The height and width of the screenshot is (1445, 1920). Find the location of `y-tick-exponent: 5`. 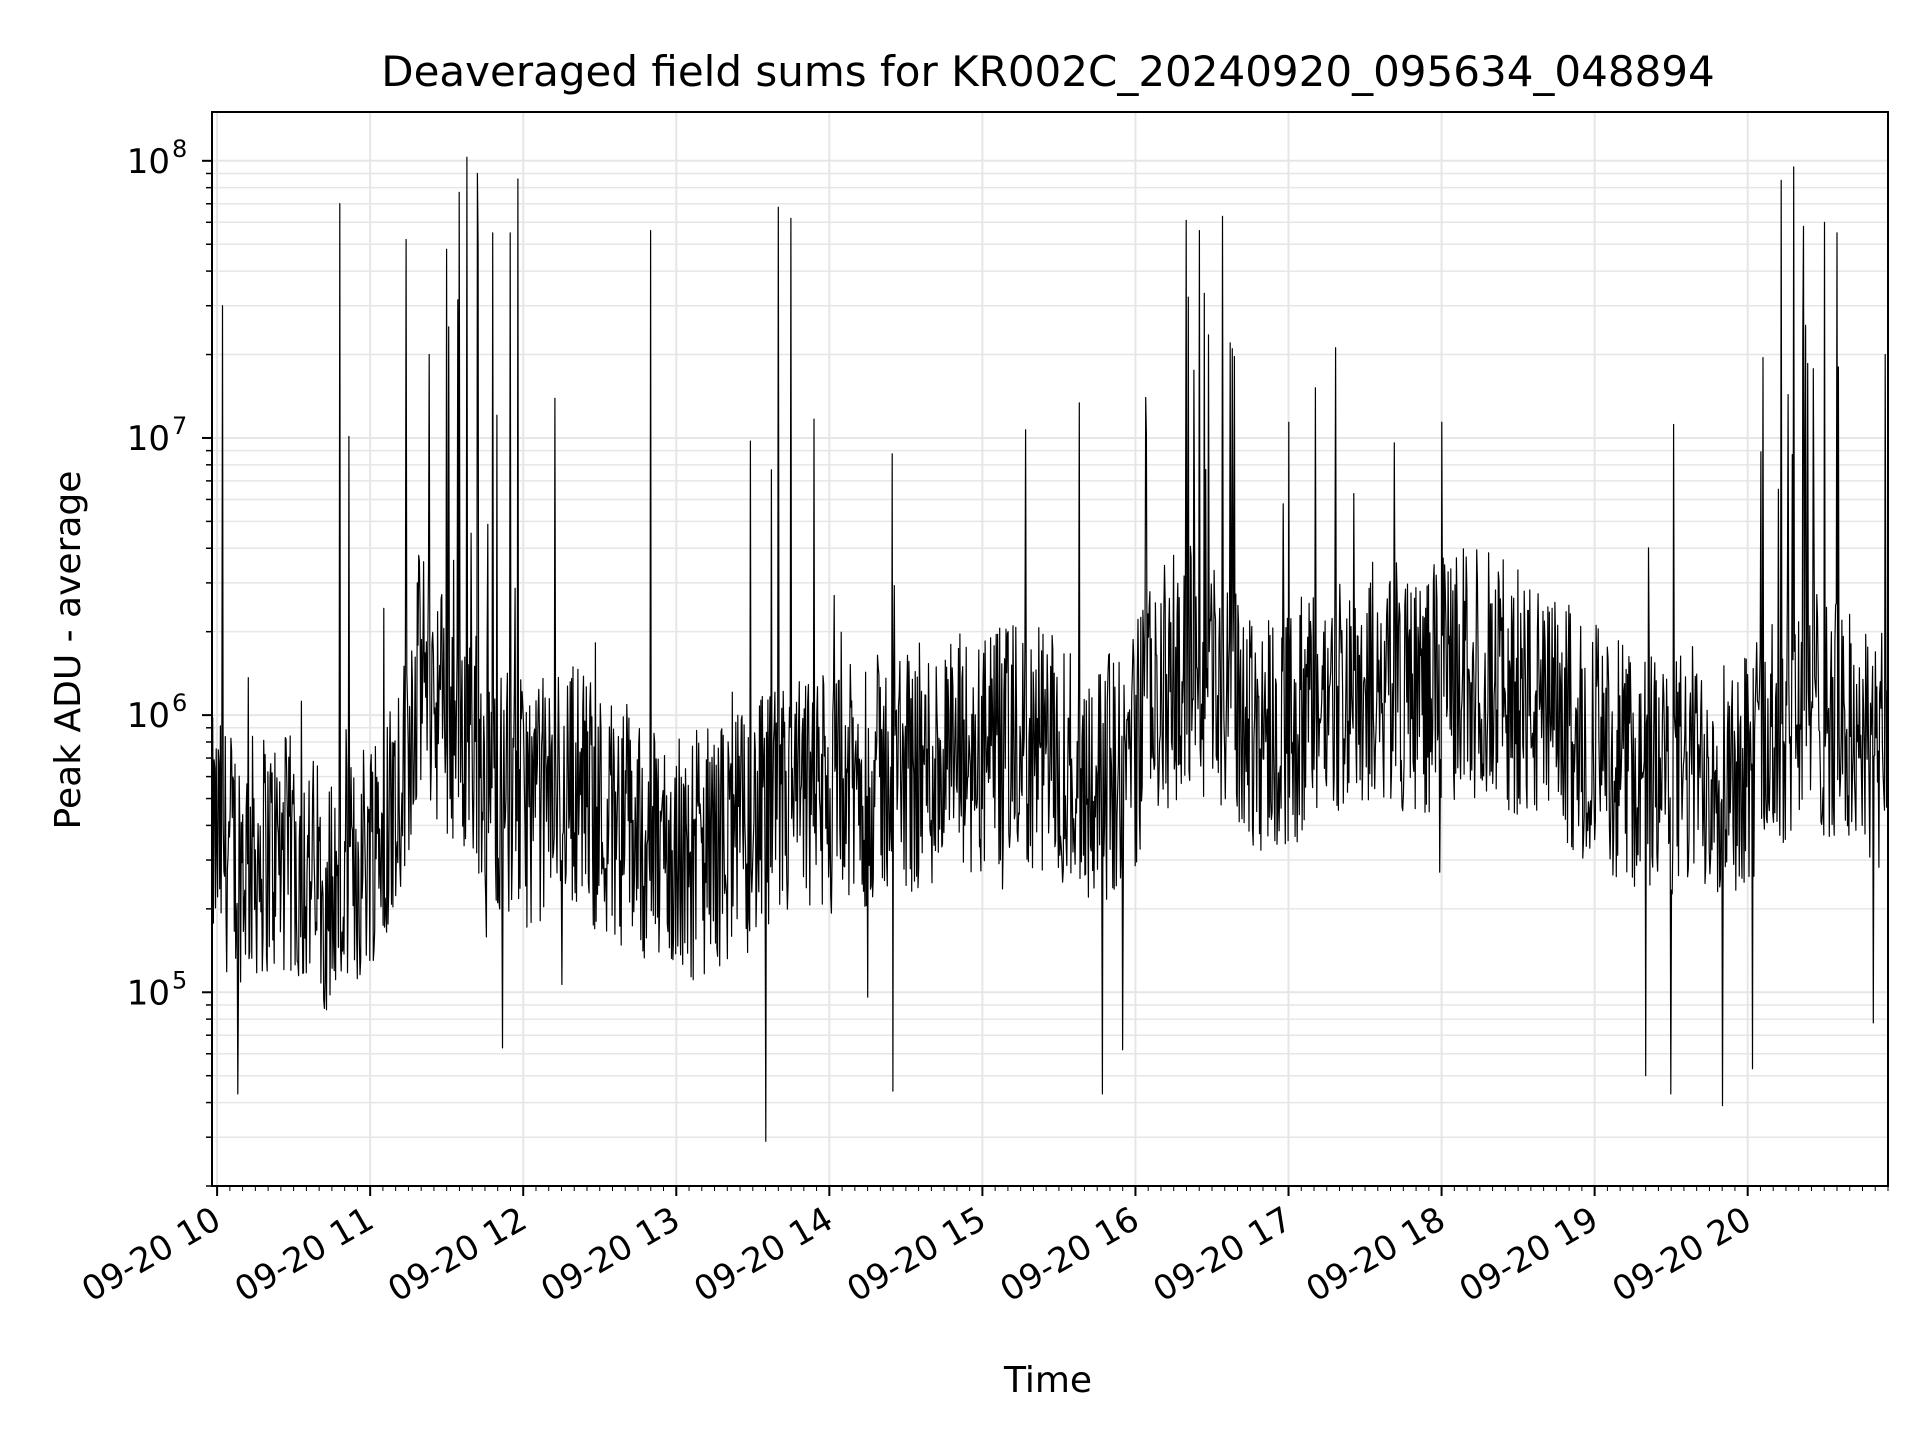

y-tick-exponent: 5 is located at coordinates (179, 980).